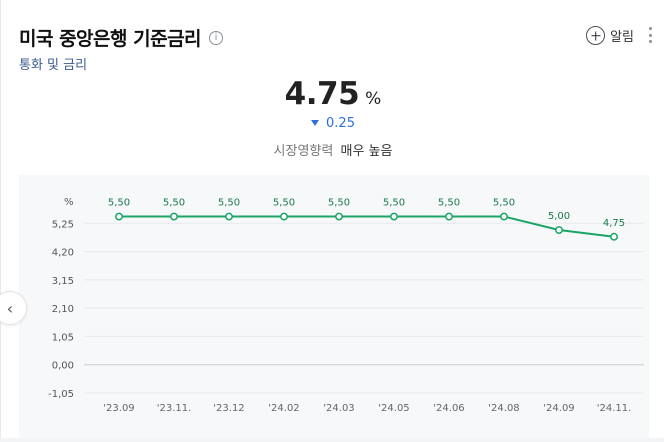 Image resolution: width=664 pixels, height=442 pixels. Describe the element at coordinates (315, 122) in the screenshot. I see `down-triangle-icon` at that location.